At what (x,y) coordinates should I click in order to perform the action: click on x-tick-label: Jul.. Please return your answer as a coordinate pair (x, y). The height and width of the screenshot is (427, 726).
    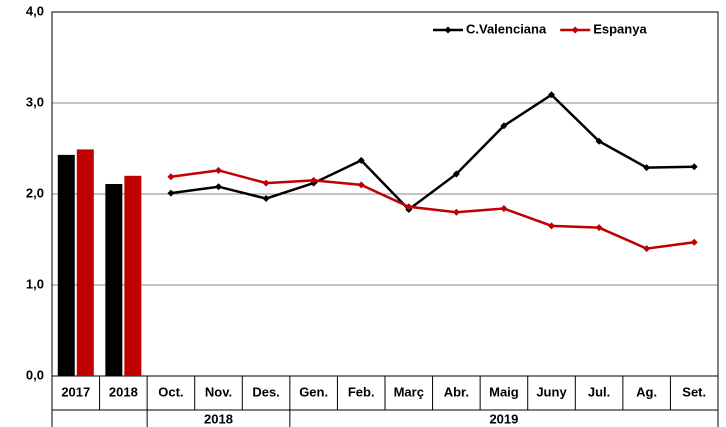
    Looking at the image, I should click on (599, 391).